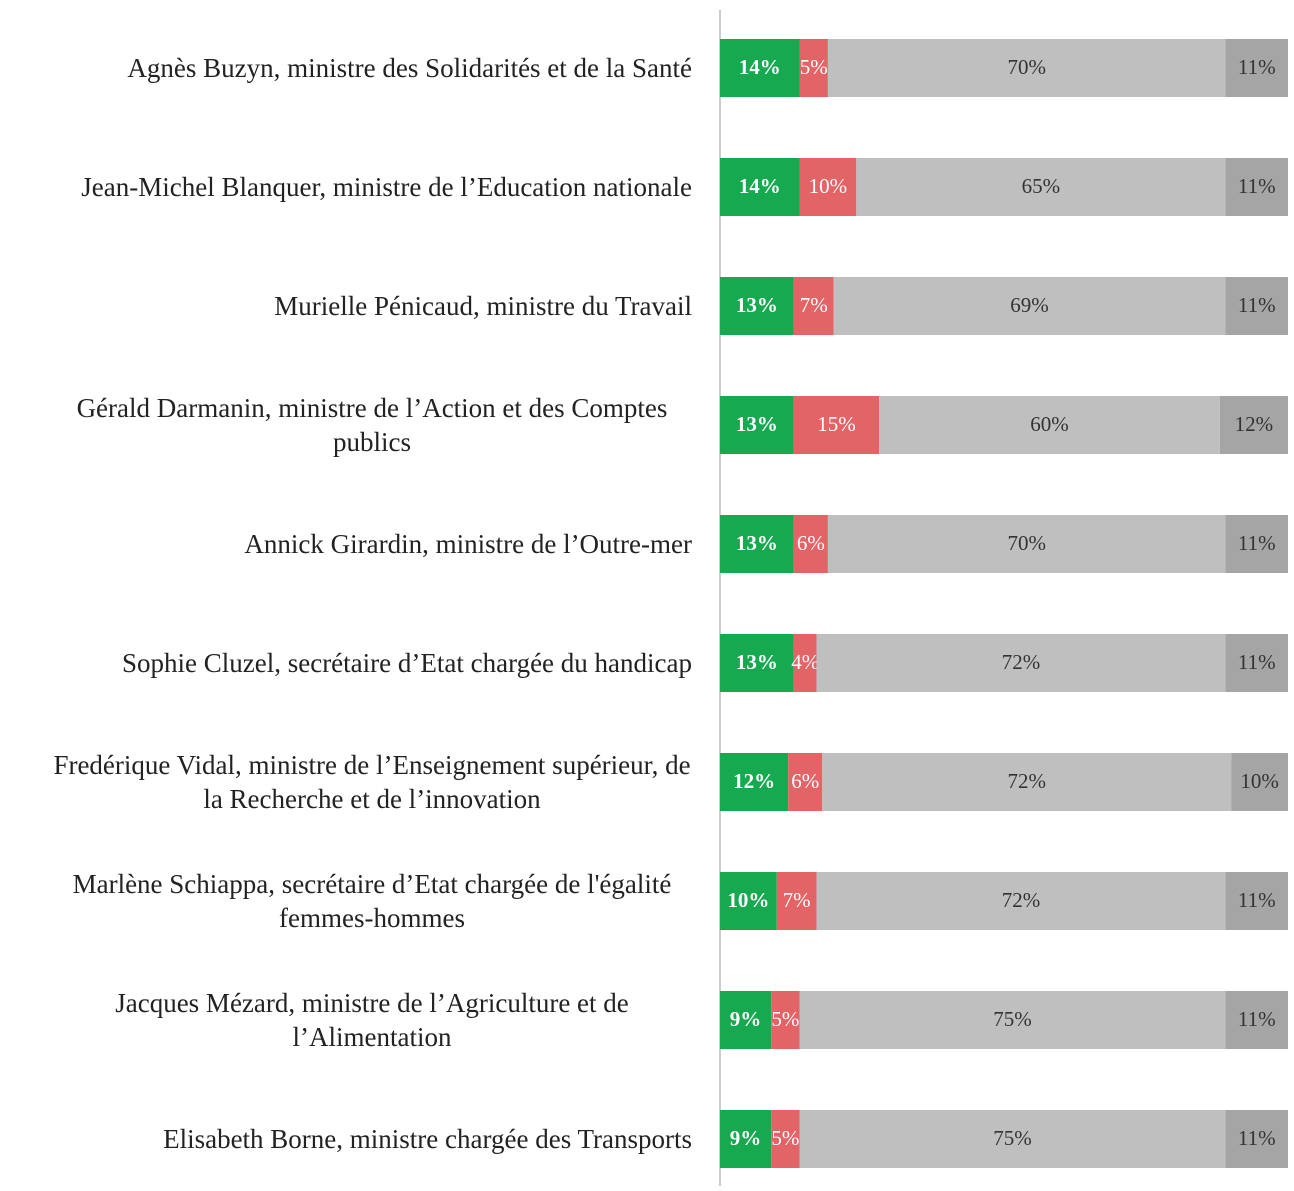 This screenshot has height=1191, width=1294. I want to click on data-label: 4%, so click(805, 662).